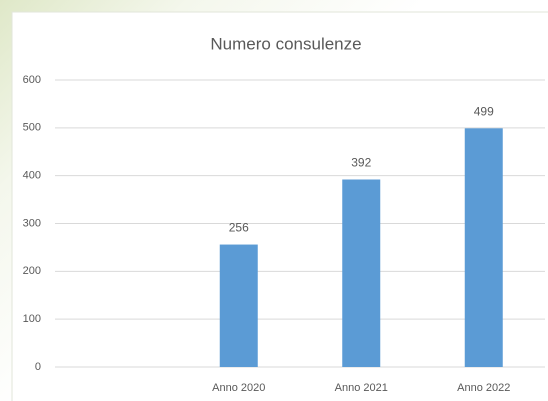 This screenshot has width=548, height=401. What do you see at coordinates (32, 223) in the screenshot?
I see `y-tick-label: 300` at bounding box center [32, 223].